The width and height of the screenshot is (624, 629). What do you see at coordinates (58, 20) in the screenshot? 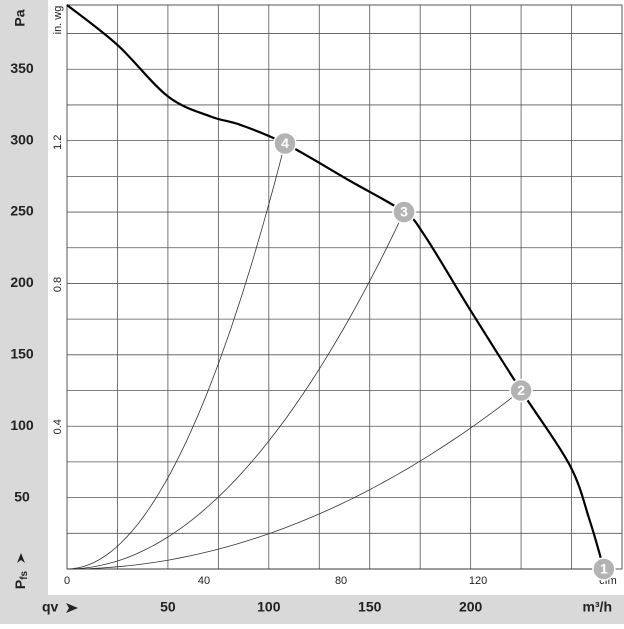
I see `y2-label: in. wg` at bounding box center [58, 20].